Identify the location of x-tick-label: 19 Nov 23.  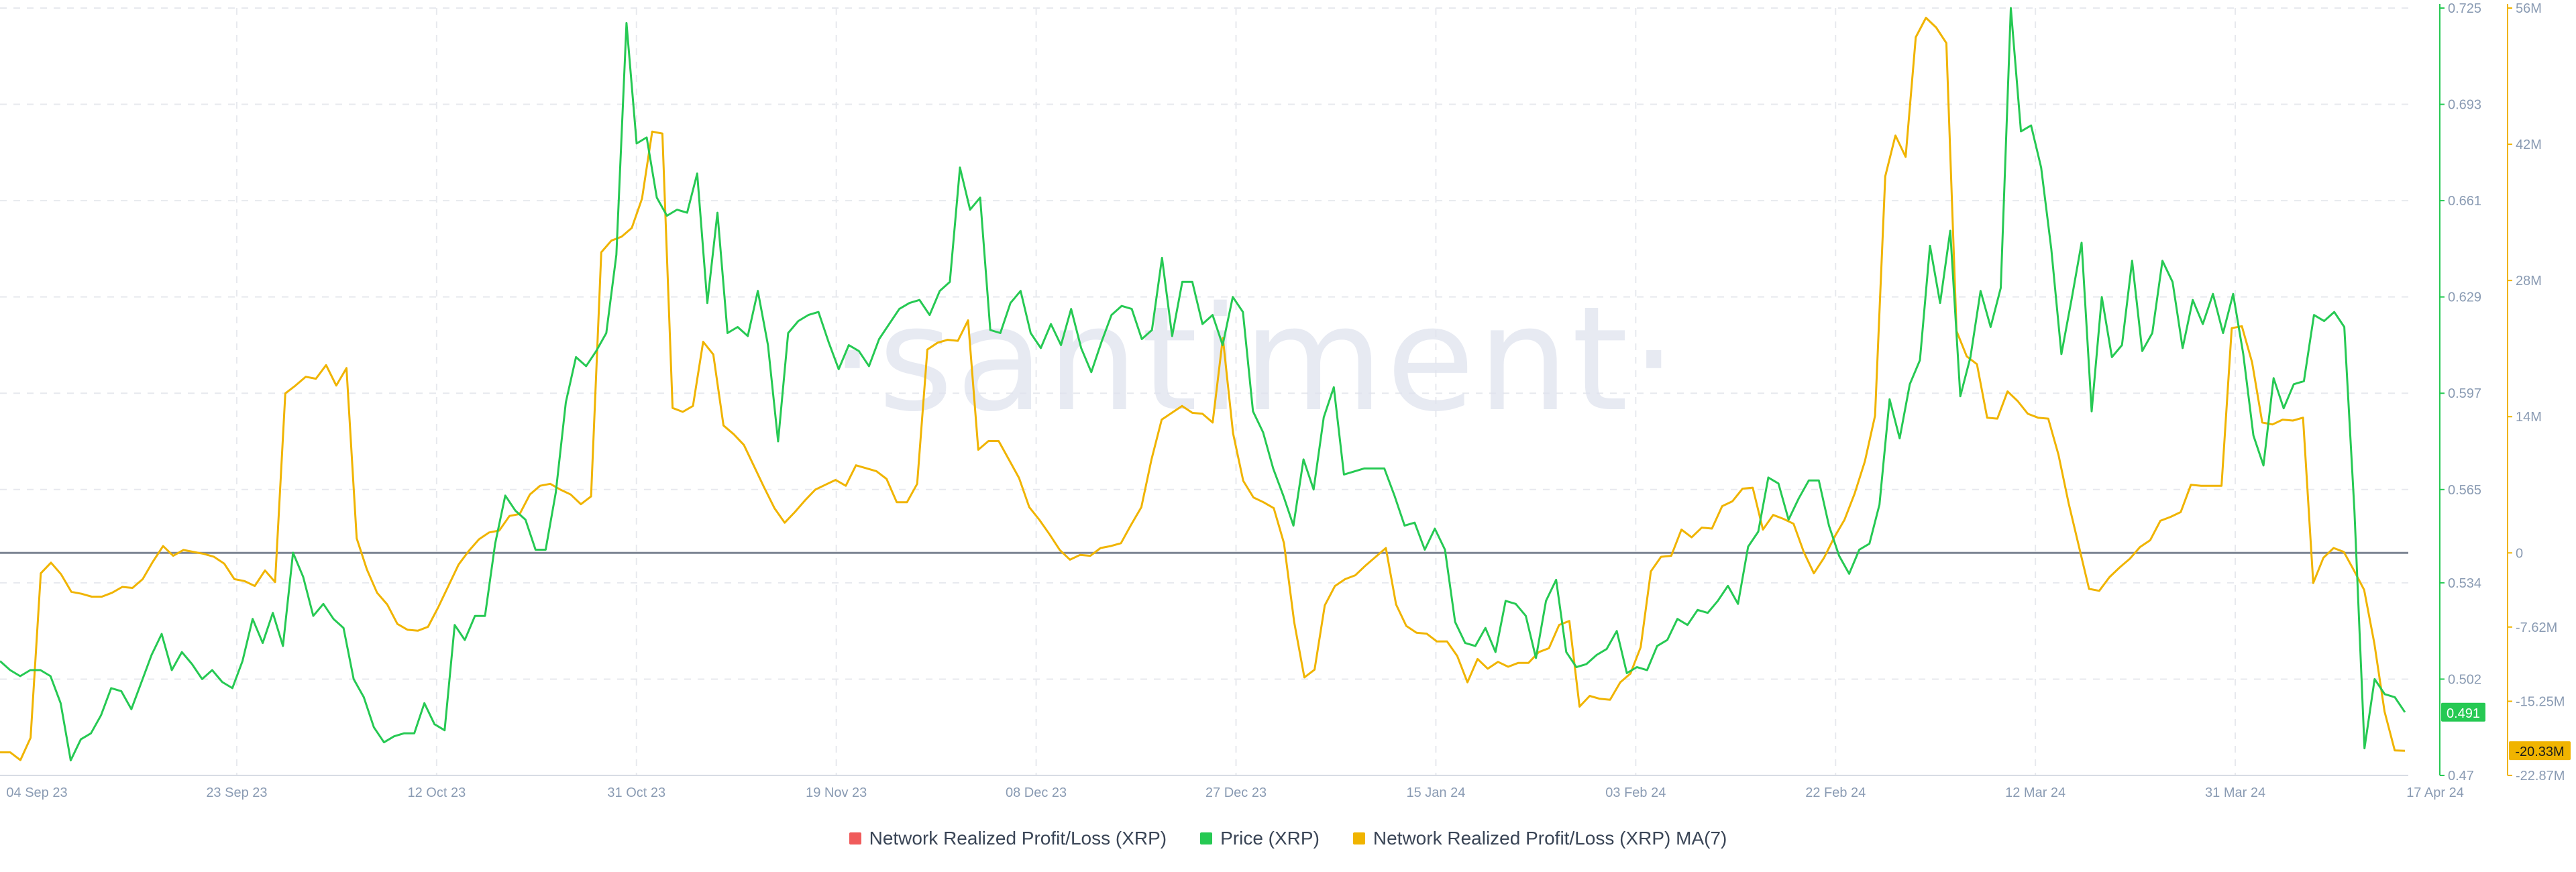
(836, 793).